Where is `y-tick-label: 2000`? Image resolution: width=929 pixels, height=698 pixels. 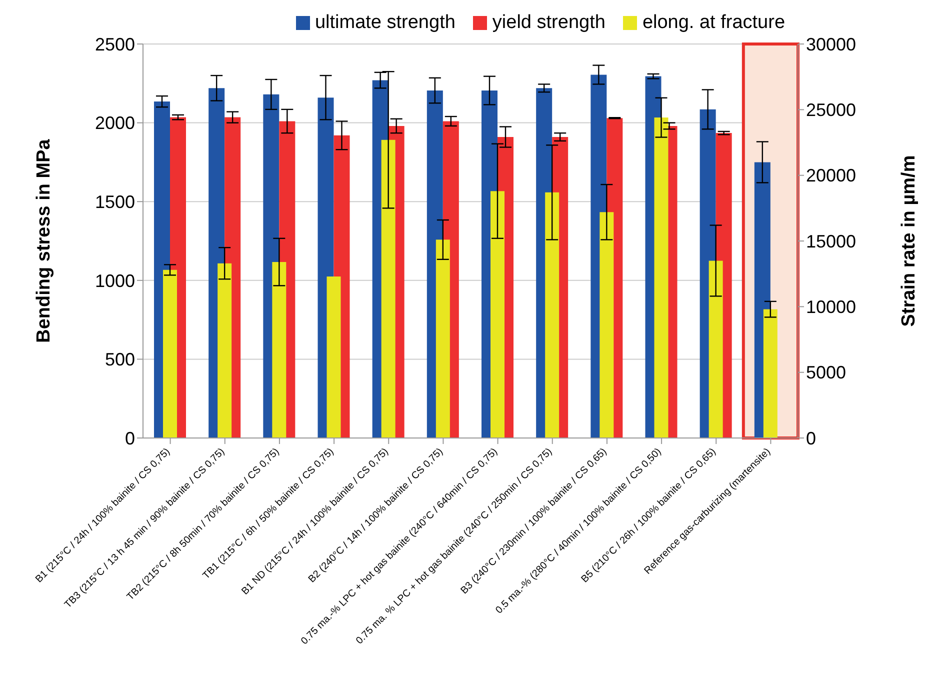 y-tick-label: 2000 is located at coordinates (114, 123).